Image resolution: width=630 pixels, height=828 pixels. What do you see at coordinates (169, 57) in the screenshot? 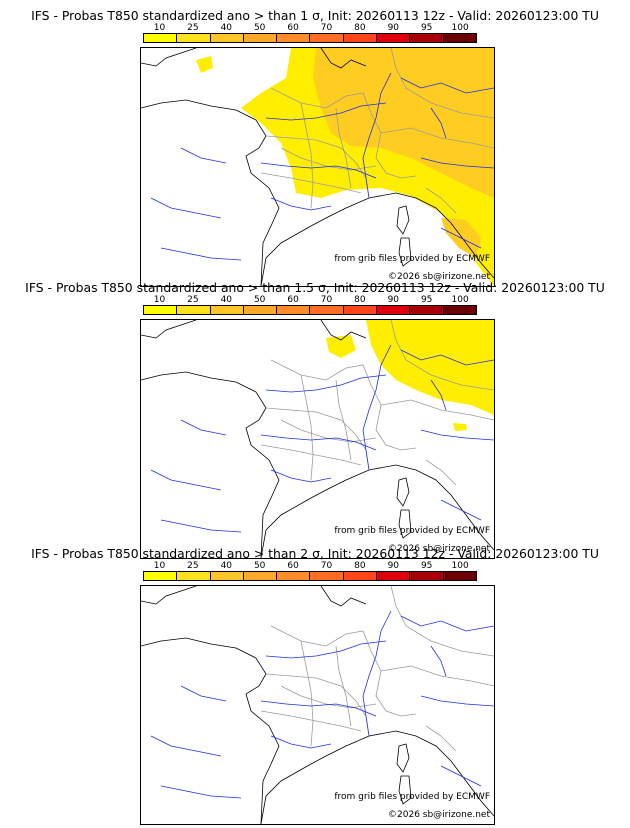
I see `coastline-uk` at bounding box center [169, 57].